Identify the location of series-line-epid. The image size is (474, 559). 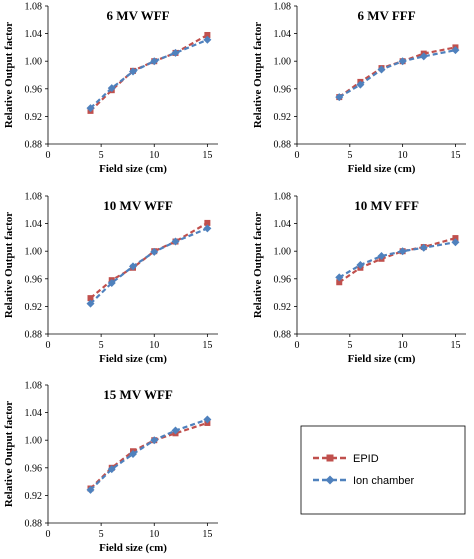
(397, 260).